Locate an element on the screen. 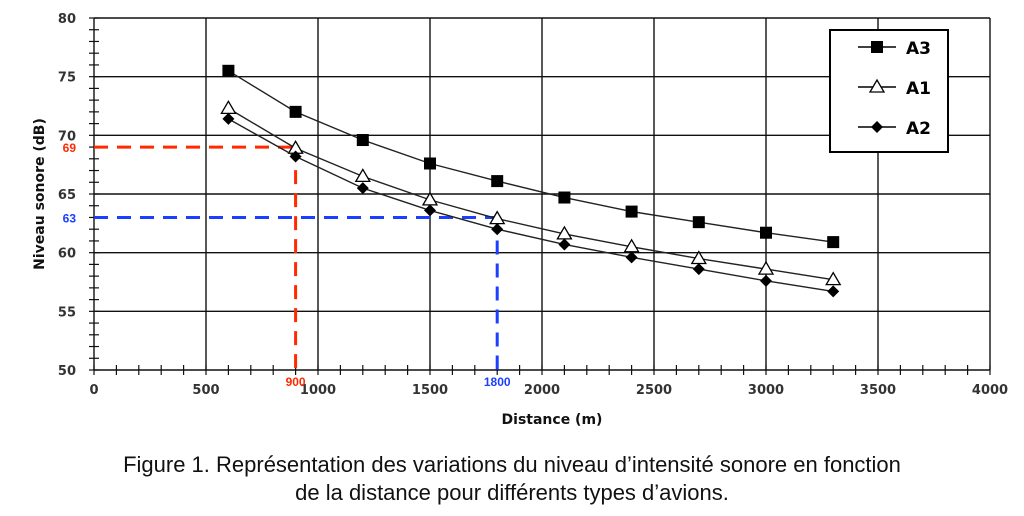  legend-marker-a1 is located at coordinates (877, 85).